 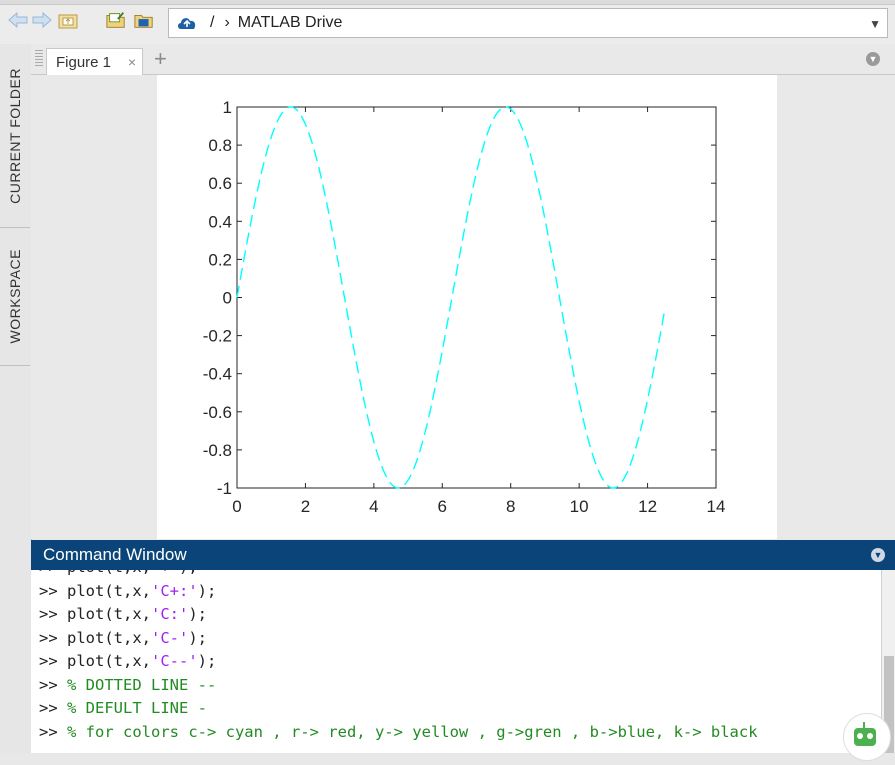 What do you see at coordinates (878, 555) in the screenshot?
I see `command-window-menu-icon: ▼` at bounding box center [878, 555].